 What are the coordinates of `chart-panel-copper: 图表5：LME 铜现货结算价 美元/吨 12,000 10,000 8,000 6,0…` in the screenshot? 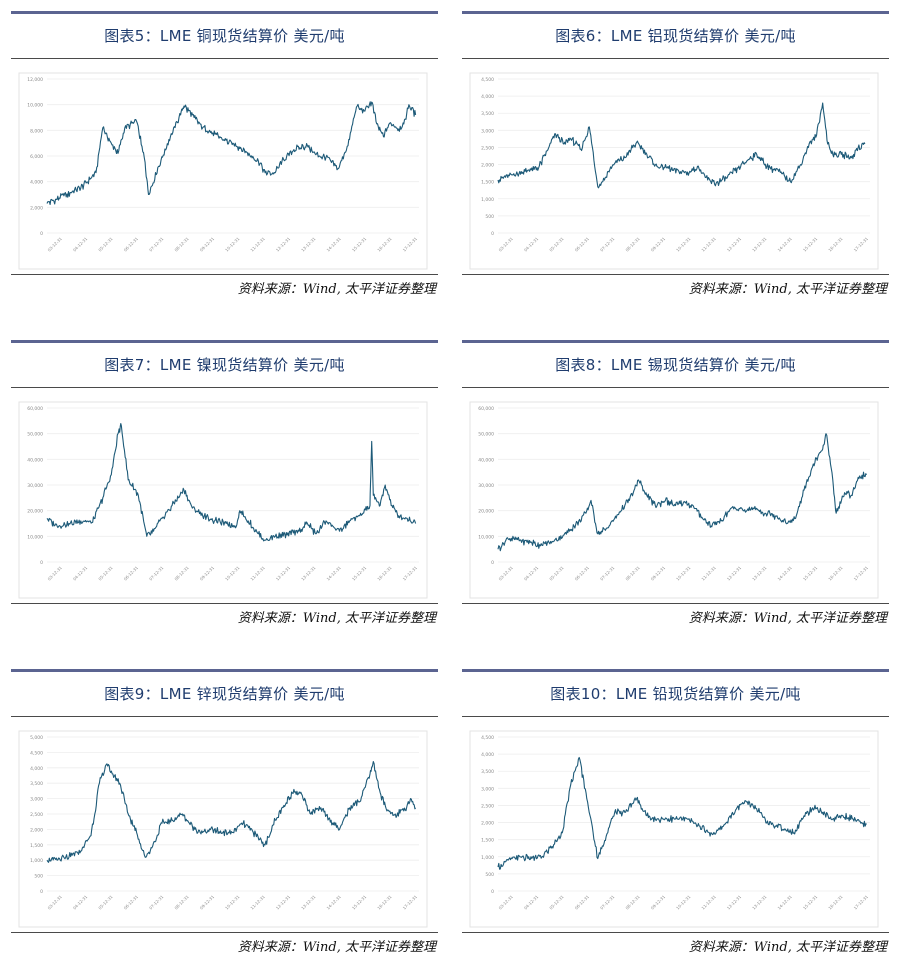 It's located at (224, 154).